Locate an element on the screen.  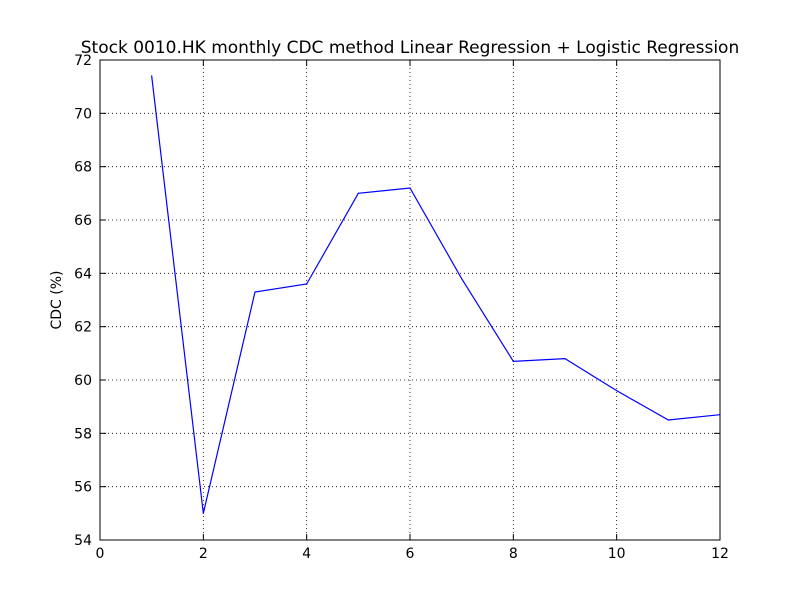
y-tick-label: 64 is located at coordinates (83, 274).